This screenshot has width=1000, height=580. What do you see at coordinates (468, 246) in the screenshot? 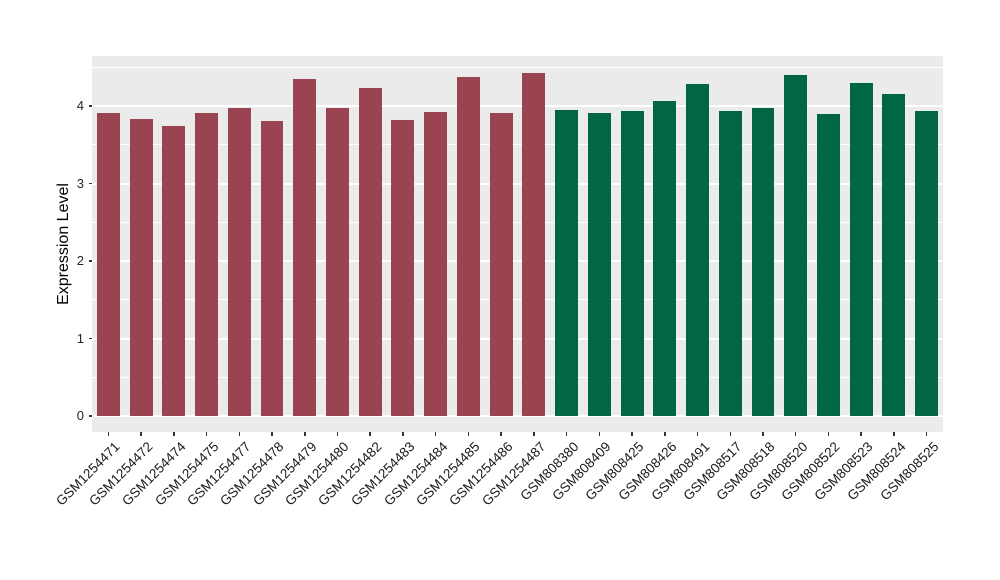
I see `bar-GSM1254485` at bounding box center [468, 246].